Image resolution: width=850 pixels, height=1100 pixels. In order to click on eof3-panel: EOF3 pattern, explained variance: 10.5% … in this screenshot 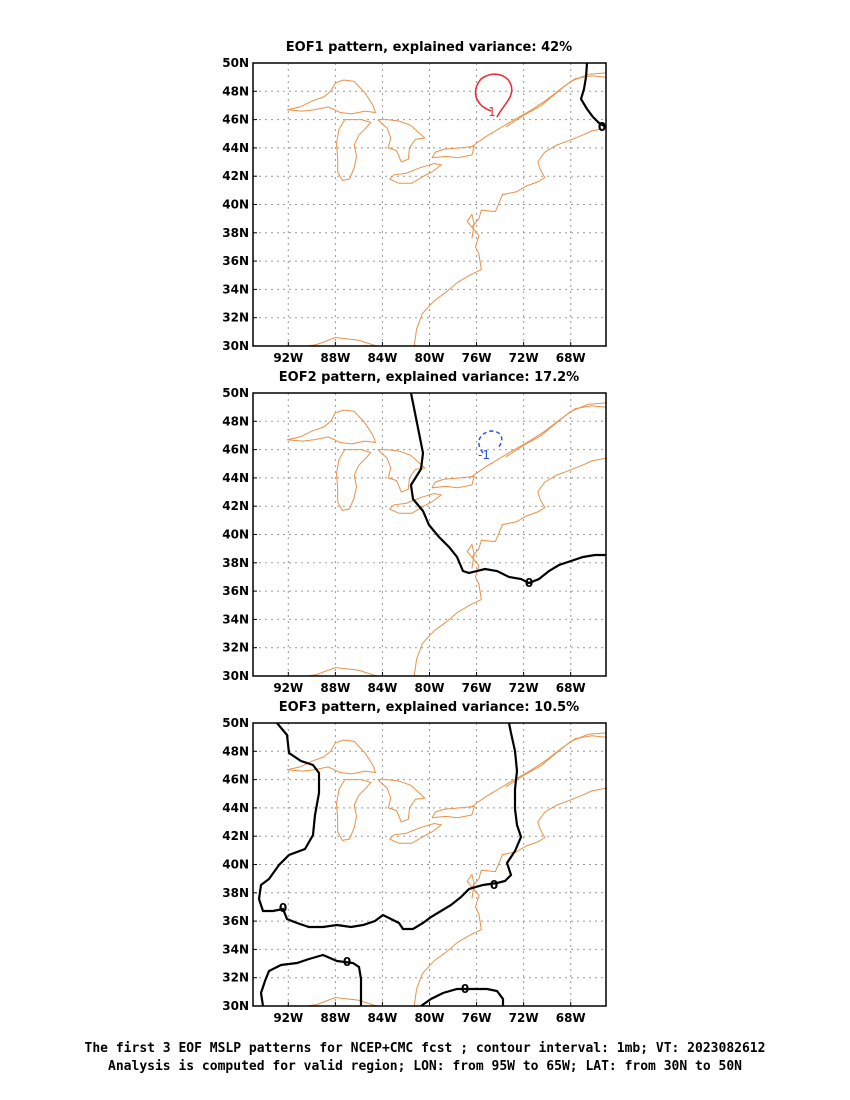, I will do `click(414, 862)`.